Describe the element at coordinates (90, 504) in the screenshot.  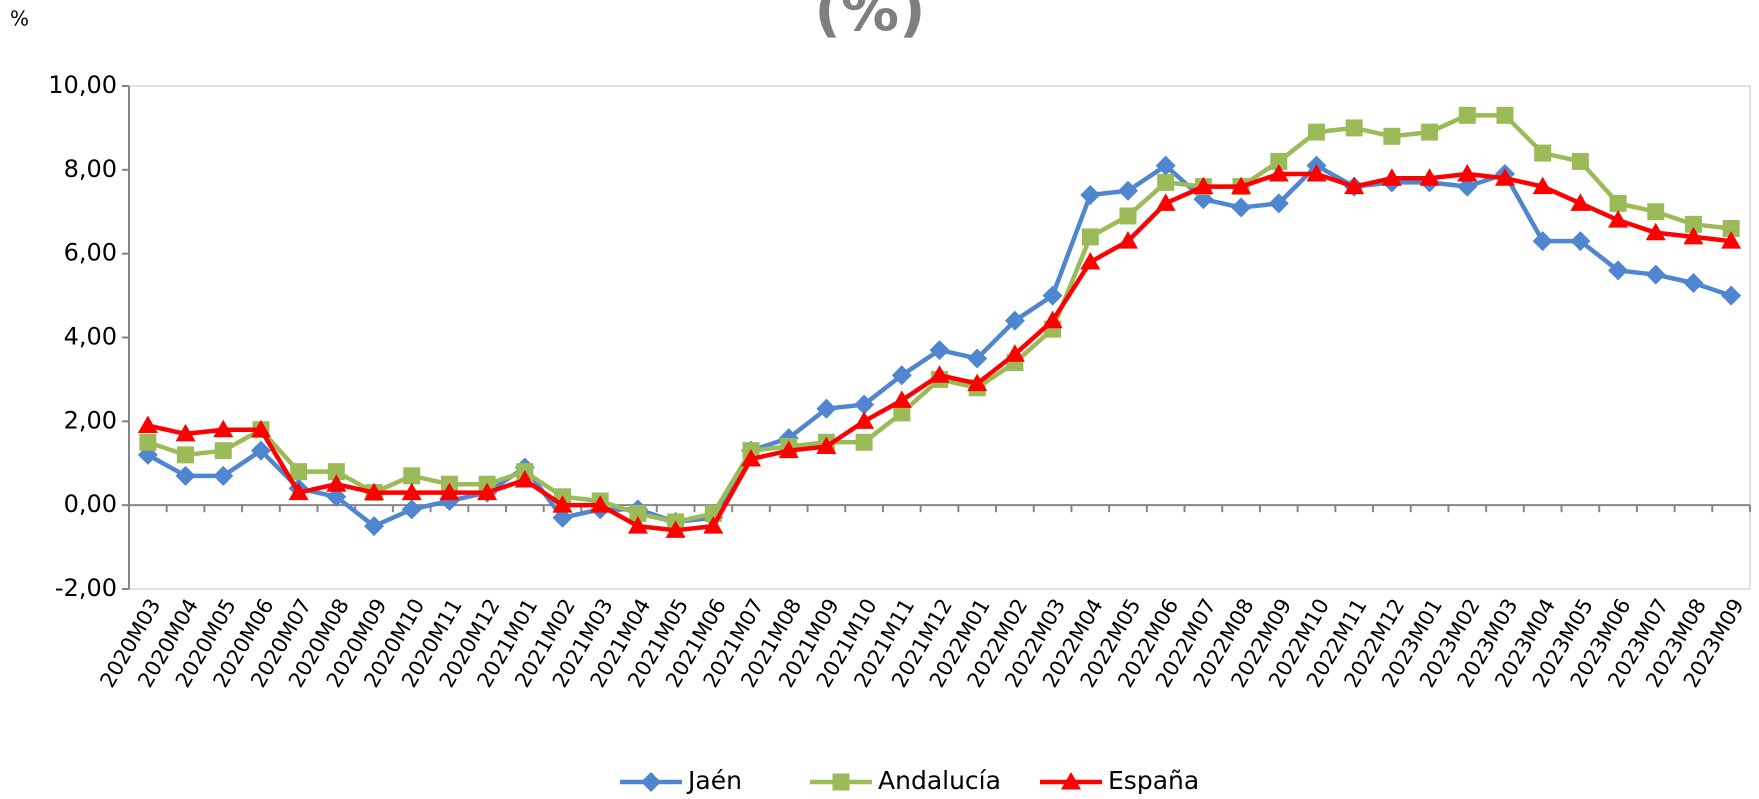
I see `y-tick-label: 0,00` at that location.